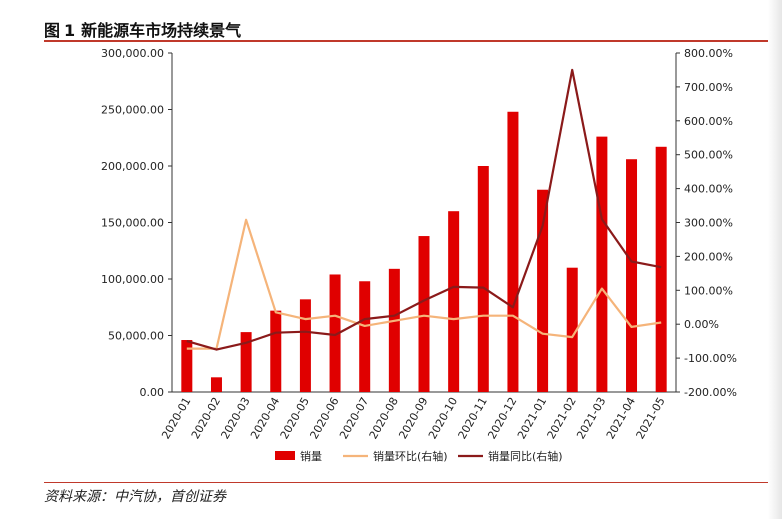 The width and height of the screenshot is (782, 519). I want to click on right-tick-label: -100.00%, so click(710, 358).